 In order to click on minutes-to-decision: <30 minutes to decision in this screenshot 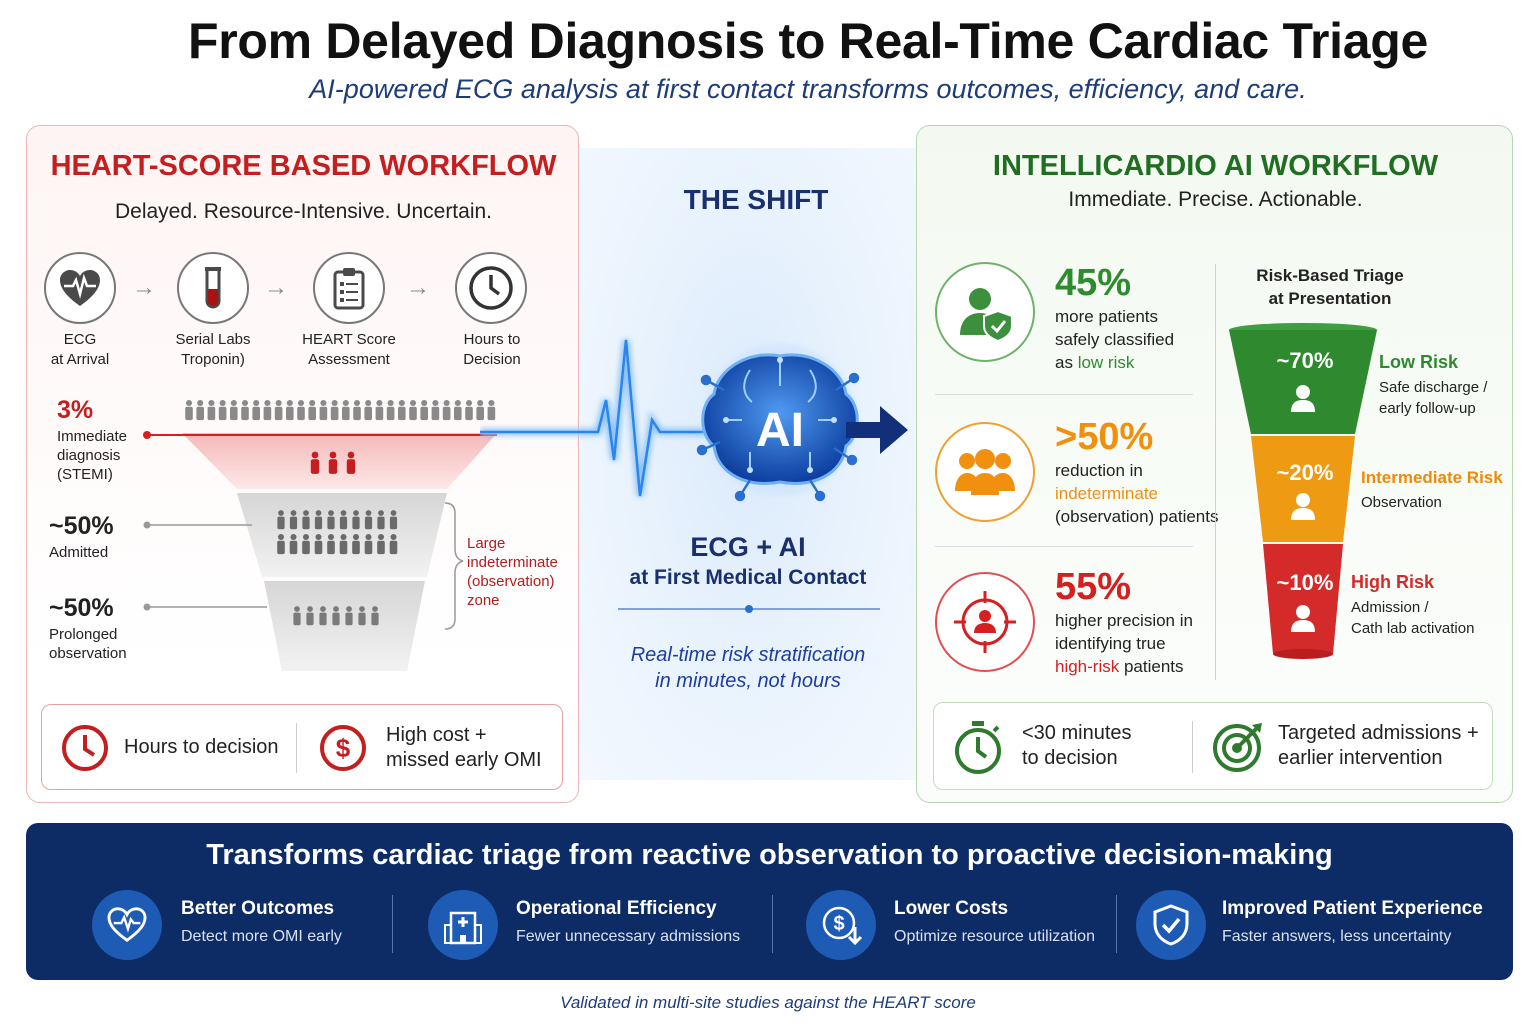, I will do `click(1077, 745)`.